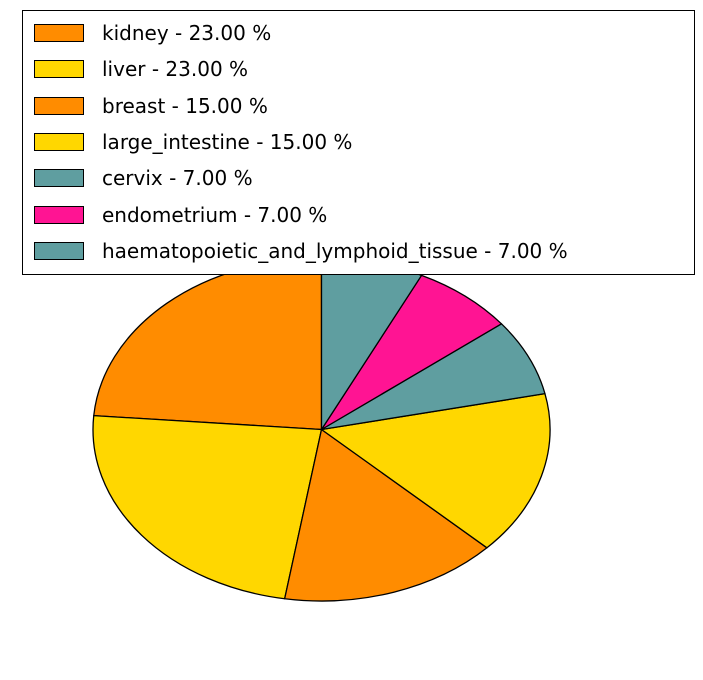  What do you see at coordinates (386, 515) in the screenshot?
I see `pie-slice-breast` at bounding box center [386, 515].